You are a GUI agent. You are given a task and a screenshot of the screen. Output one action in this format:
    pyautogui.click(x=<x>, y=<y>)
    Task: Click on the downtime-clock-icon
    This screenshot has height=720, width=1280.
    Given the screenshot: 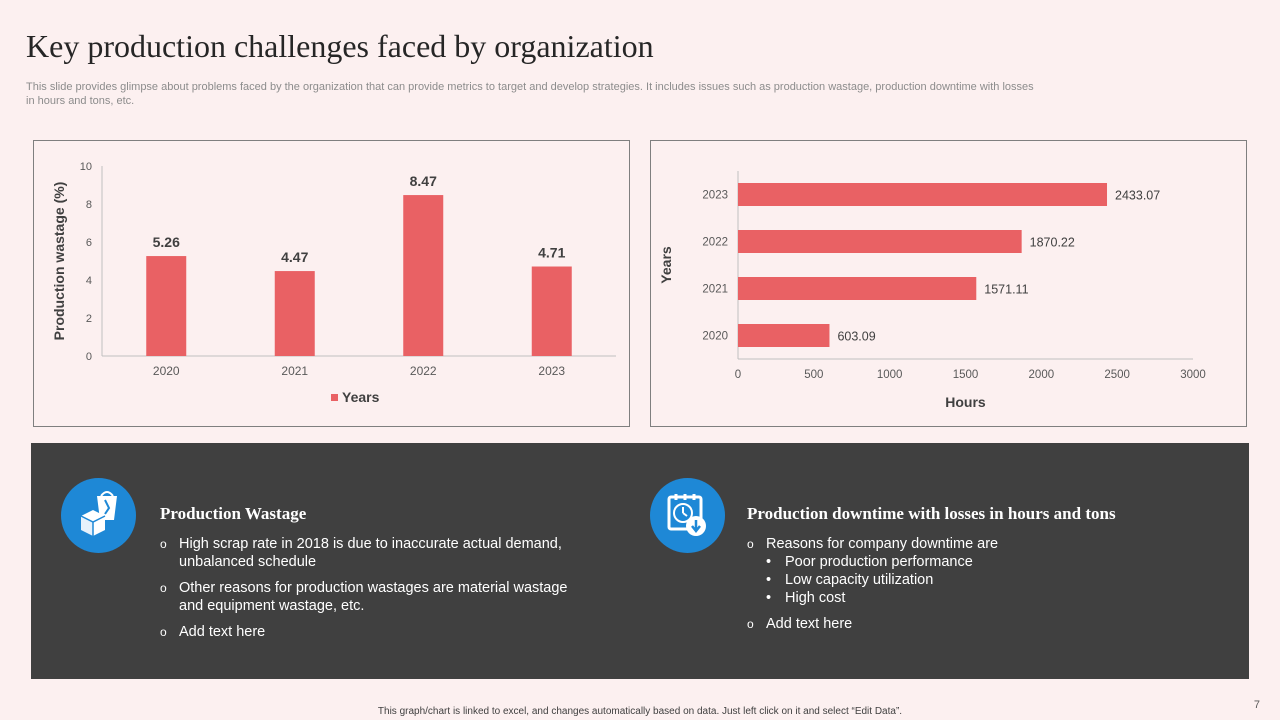 What is the action you would take?
    pyautogui.click(x=687, y=515)
    